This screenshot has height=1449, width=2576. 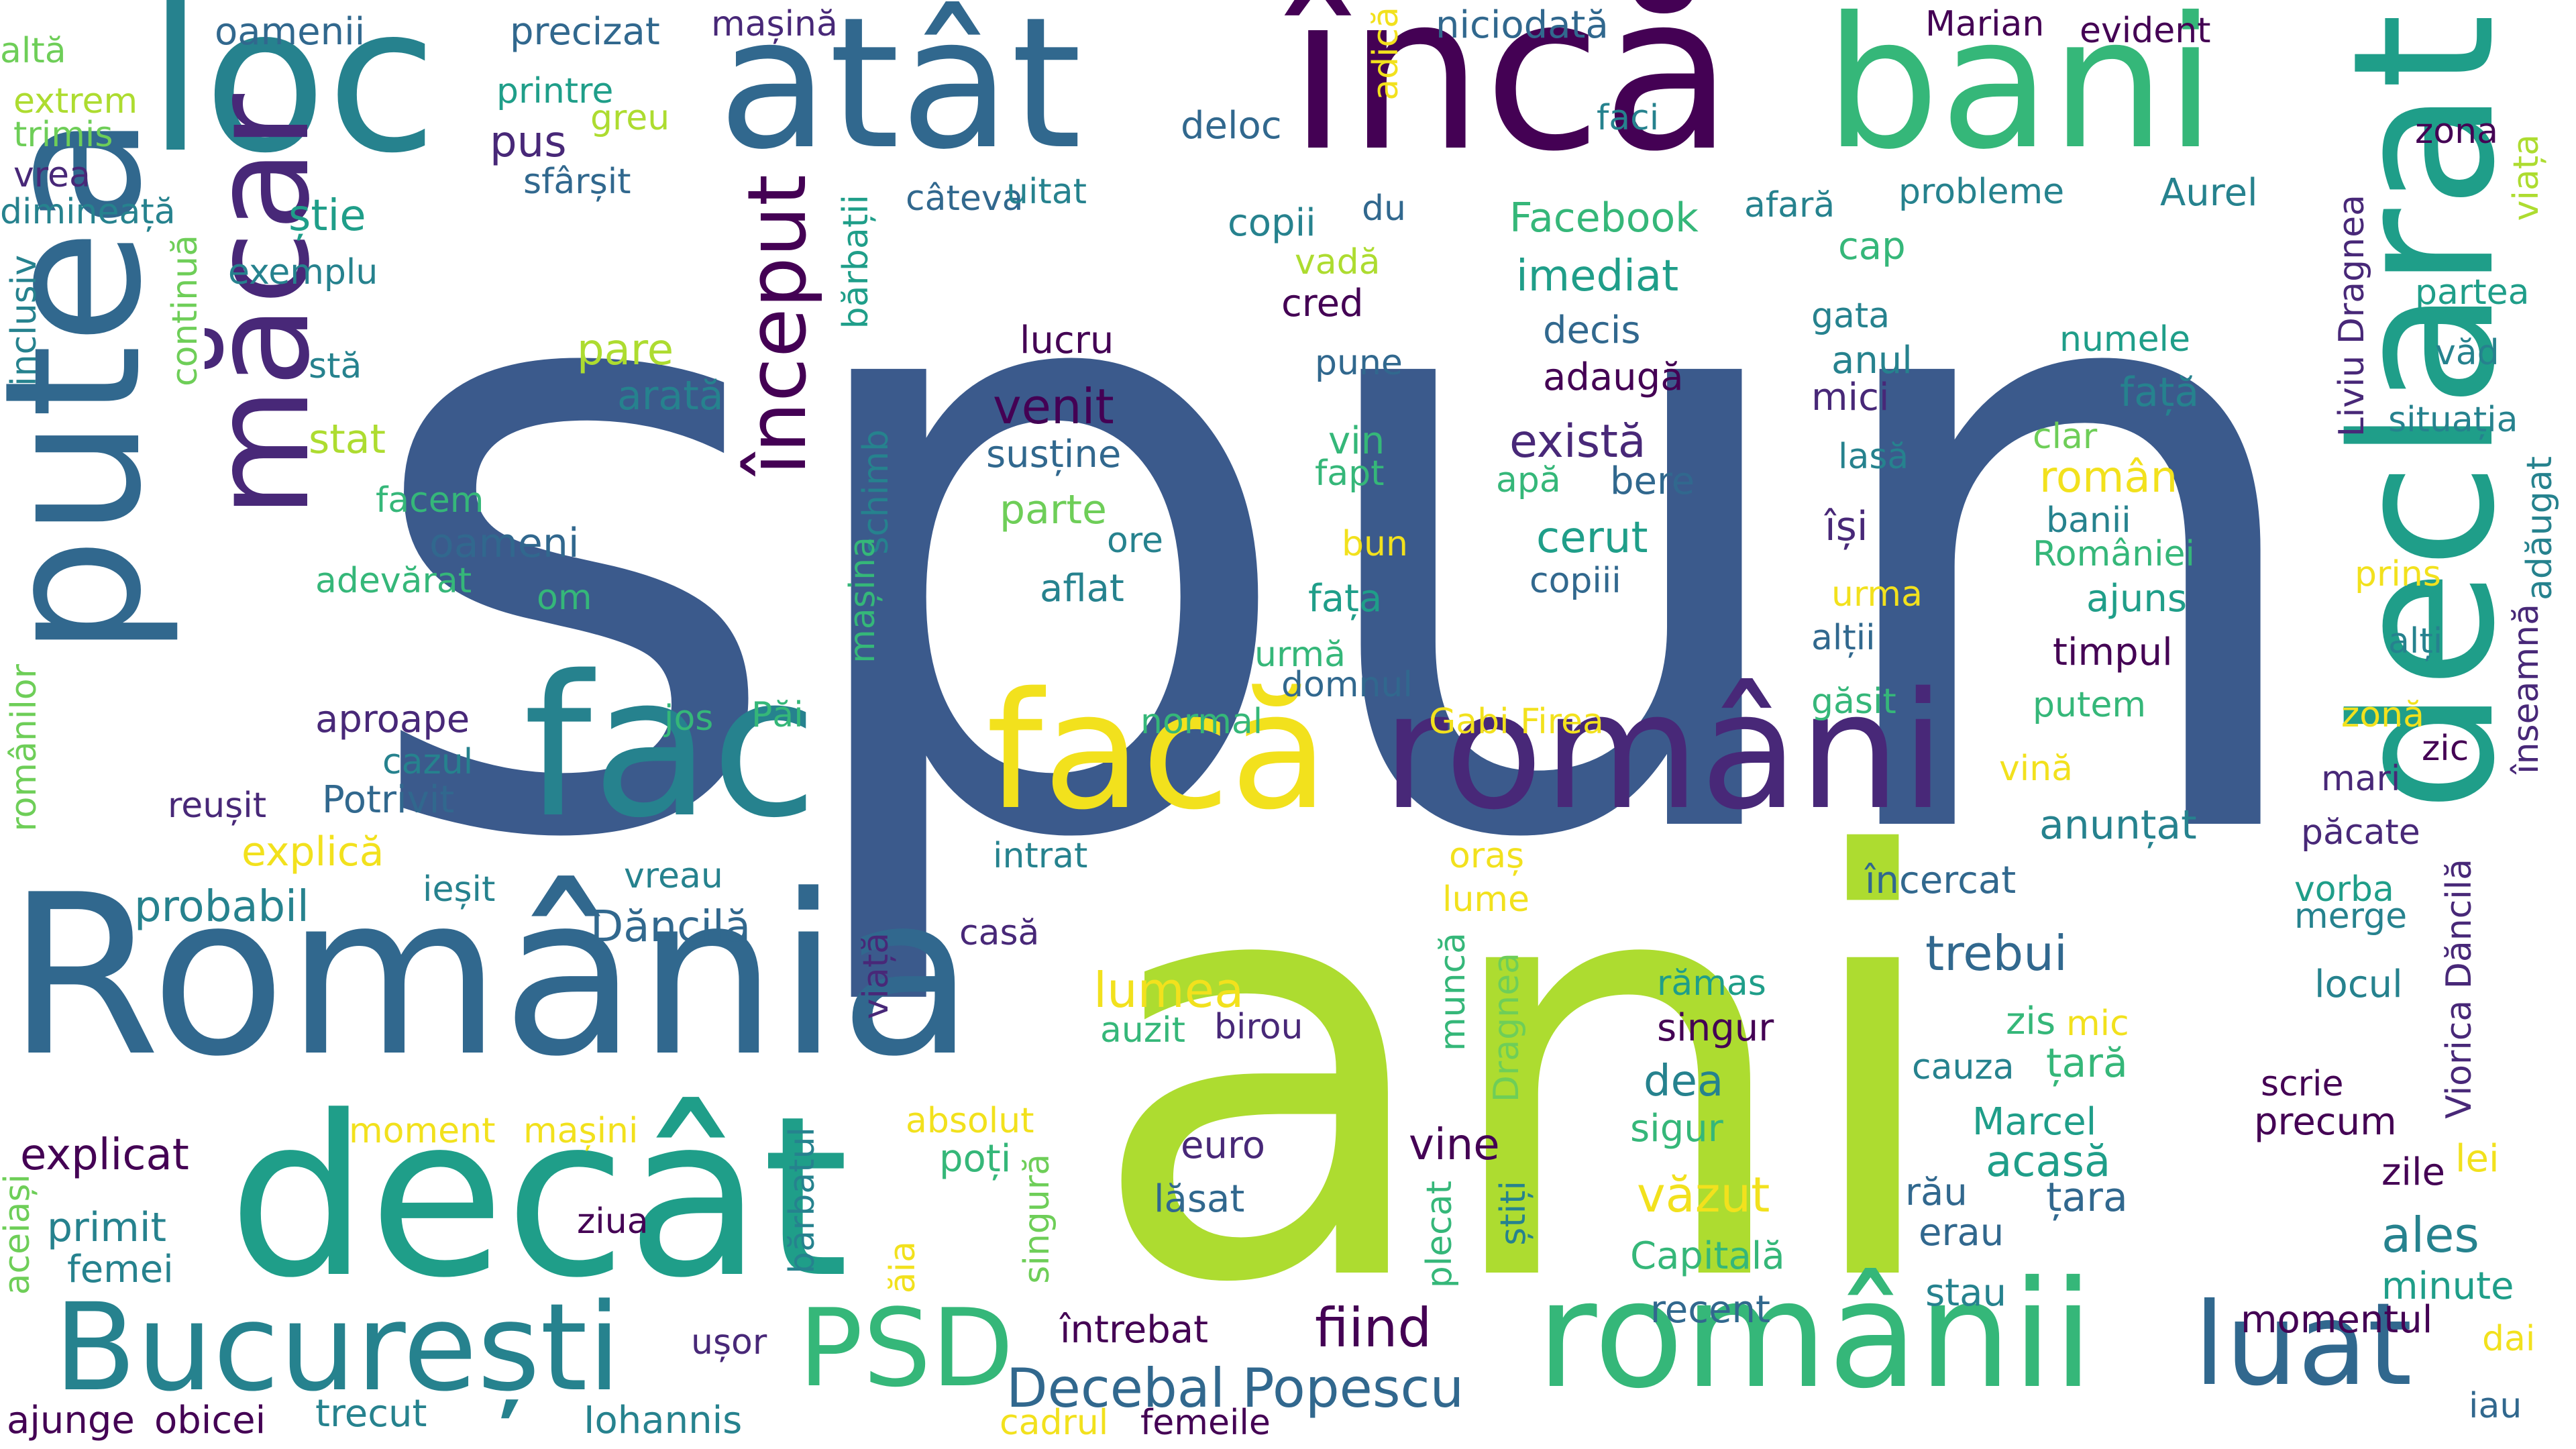 What do you see at coordinates (975, 1159) in the screenshot?
I see `word-poti: poți` at bounding box center [975, 1159].